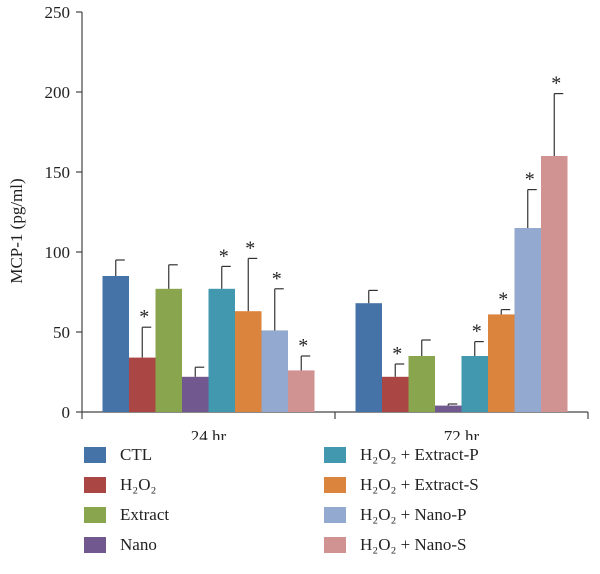  I want to click on legend-item: H₂O₂ + Nano-P, so click(439, 515).